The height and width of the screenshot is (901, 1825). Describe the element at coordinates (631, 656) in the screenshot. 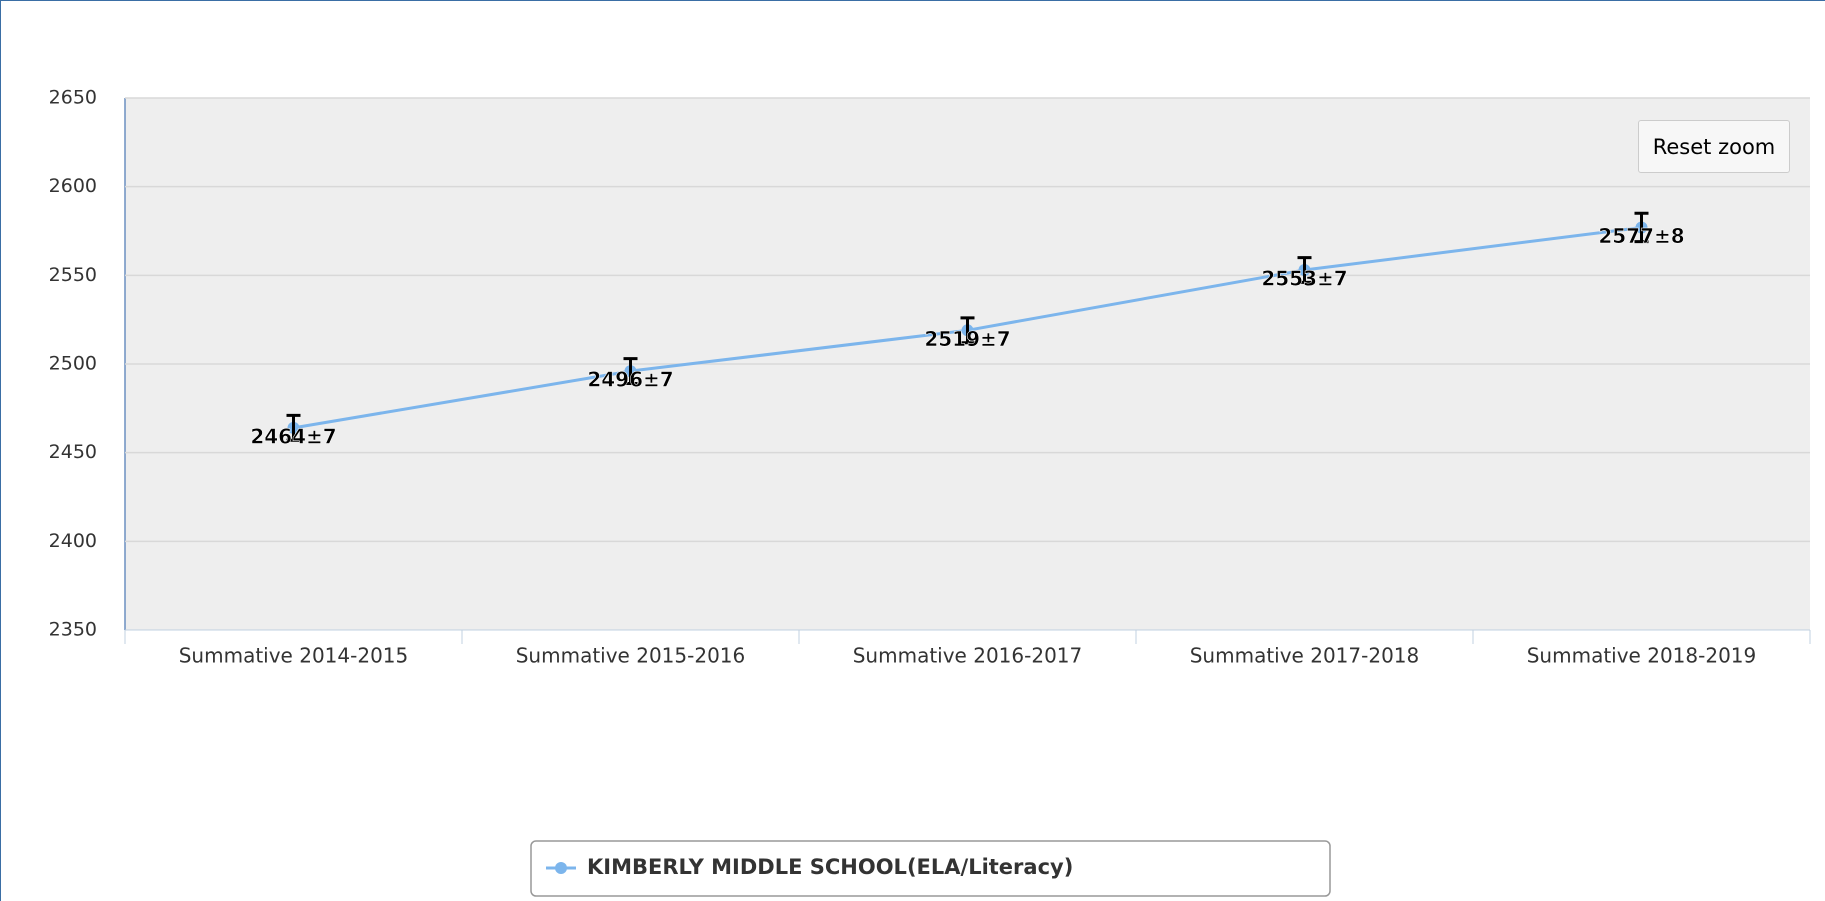

I see `x-tick-label: Summative 2015-2016` at that location.